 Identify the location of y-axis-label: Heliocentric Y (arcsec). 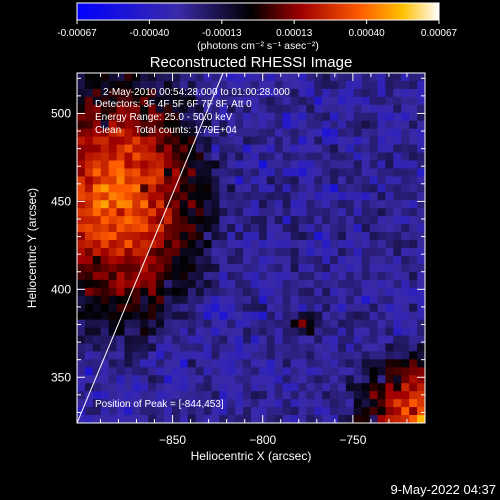
(32, 248).